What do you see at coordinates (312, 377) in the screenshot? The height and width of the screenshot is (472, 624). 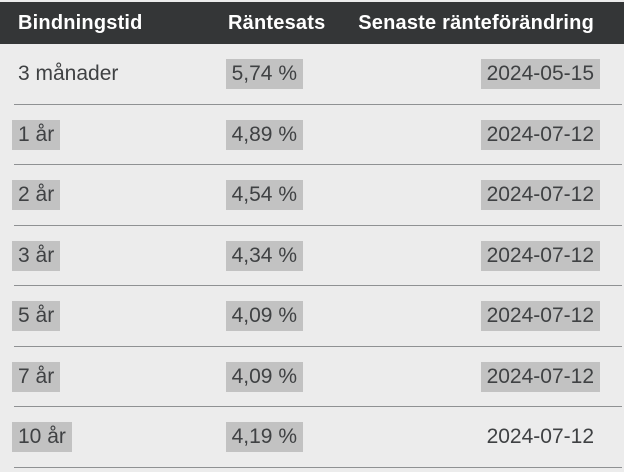 I see `table-row: 7 år 4,09 % 2024-07-12` at bounding box center [312, 377].